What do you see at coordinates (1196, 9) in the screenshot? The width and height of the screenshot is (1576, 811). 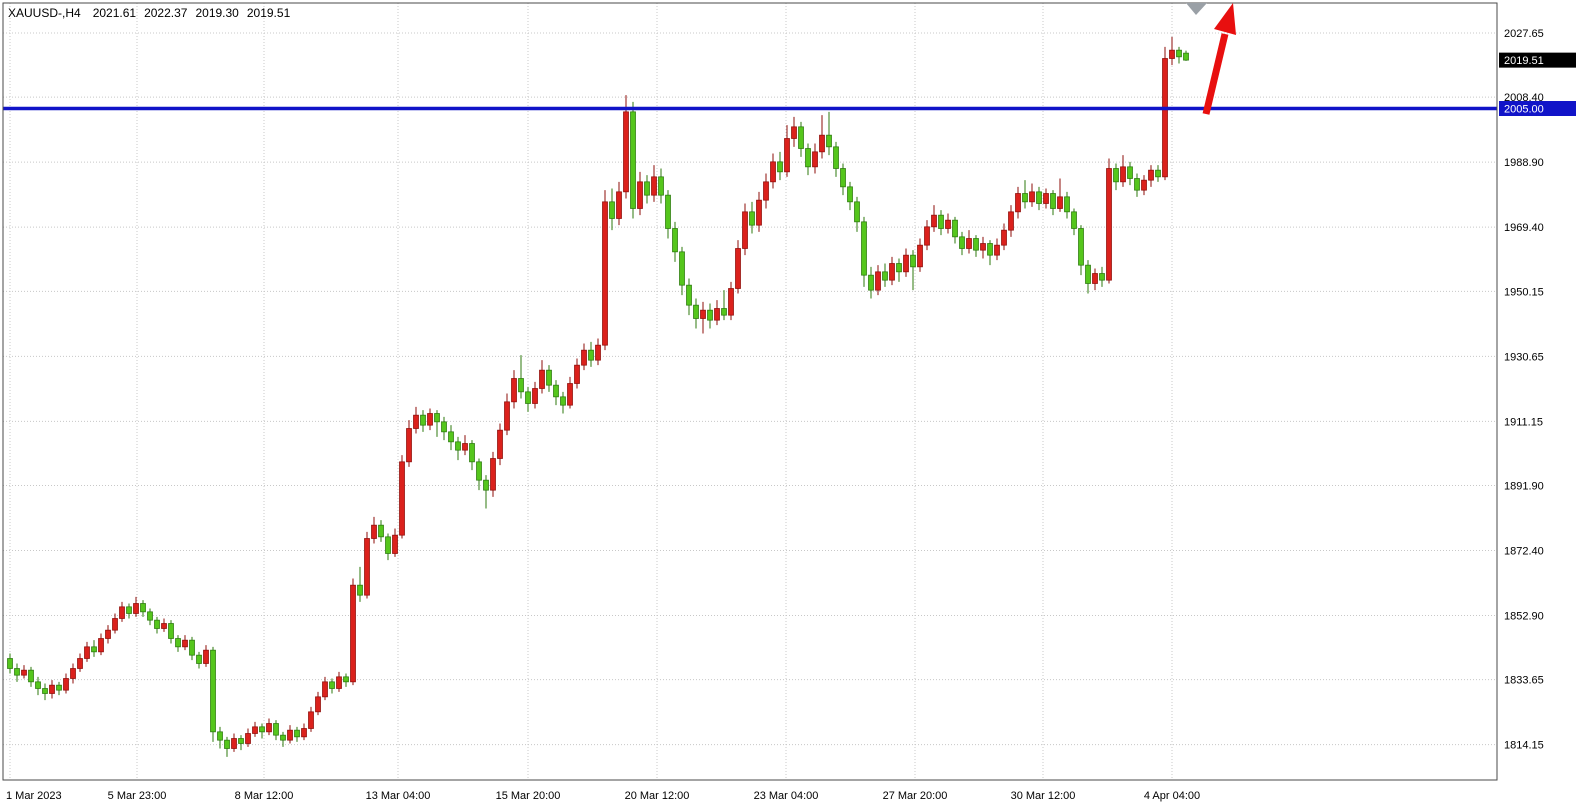 I see `gray-marker-icon` at bounding box center [1196, 9].